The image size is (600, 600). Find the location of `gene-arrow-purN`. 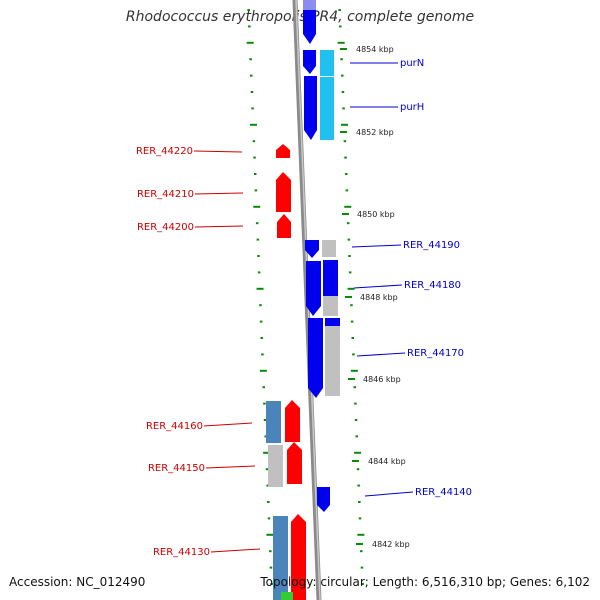

gene-arrow-purN is located at coordinates (309, 62).